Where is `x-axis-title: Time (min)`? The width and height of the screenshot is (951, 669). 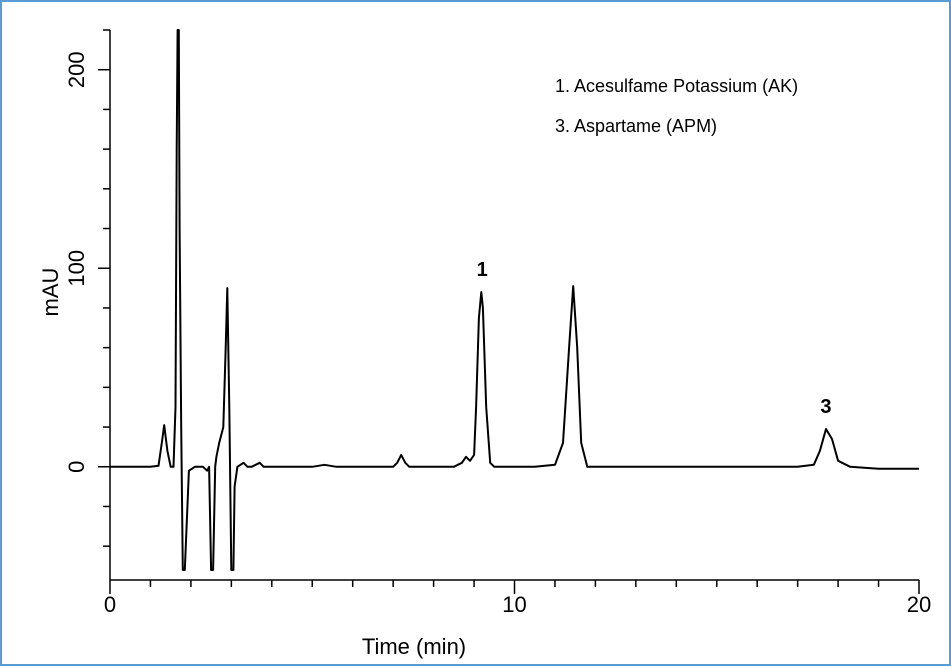 x-axis-title: Time (min) is located at coordinates (414, 646).